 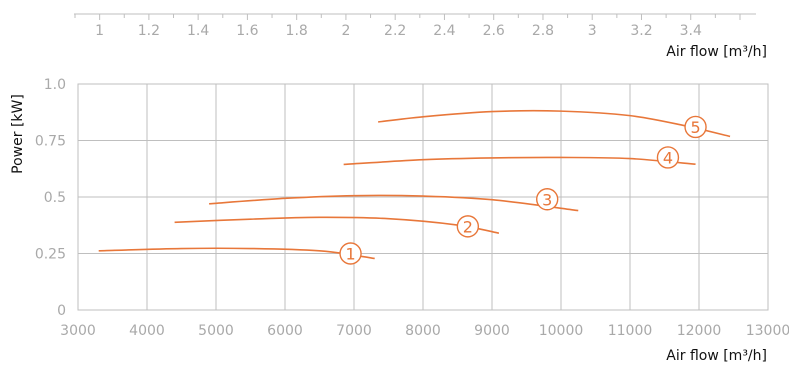 What do you see at coordinates (691, 31) in the screenshot?
I see `top-x-tick-label: 3.4` at bounding box center [691, 31].